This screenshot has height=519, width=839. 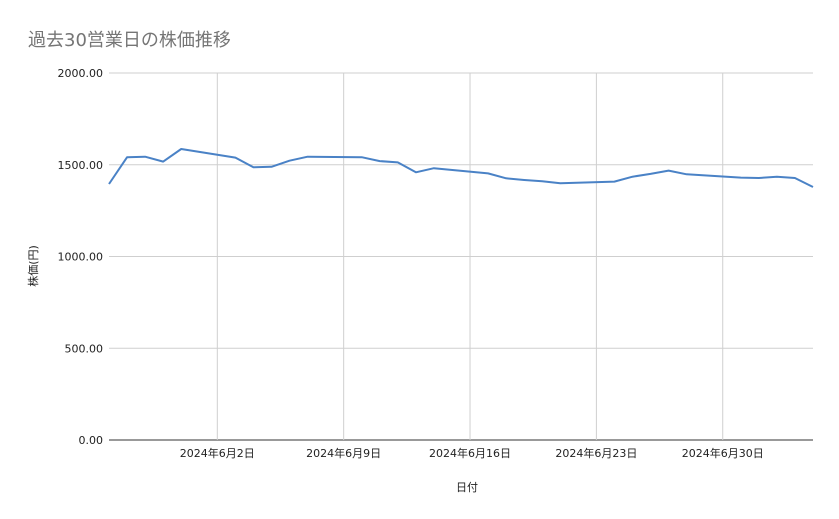 What do you see at coordinates (470, 453) in the screenshot?
I see `x-tick-label: 2024年6月16日` at bounding box center [470, 453].